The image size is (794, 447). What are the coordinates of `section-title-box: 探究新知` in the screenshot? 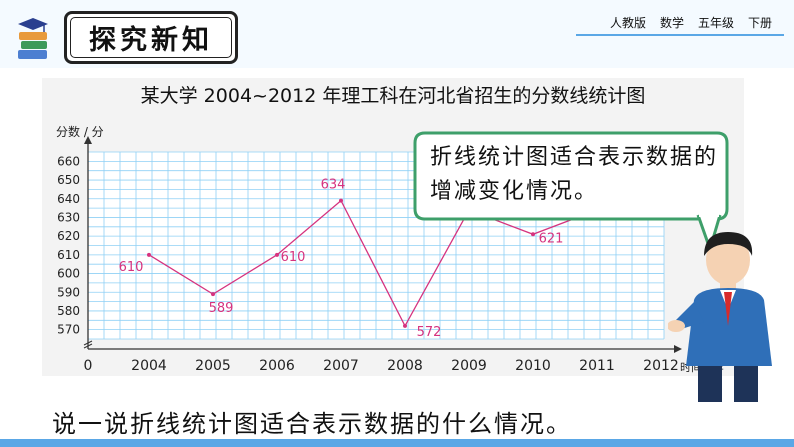 It's located at (151, 37).